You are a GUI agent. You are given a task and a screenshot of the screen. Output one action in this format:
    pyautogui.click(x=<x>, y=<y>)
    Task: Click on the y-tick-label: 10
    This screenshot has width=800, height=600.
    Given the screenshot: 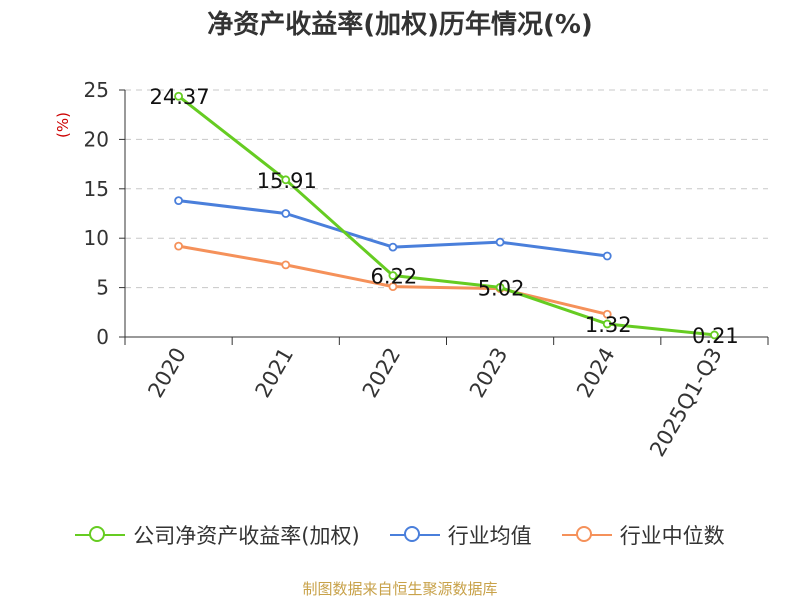 What is the action you would take?
    pyautogui.click(x=96, y=238)
    